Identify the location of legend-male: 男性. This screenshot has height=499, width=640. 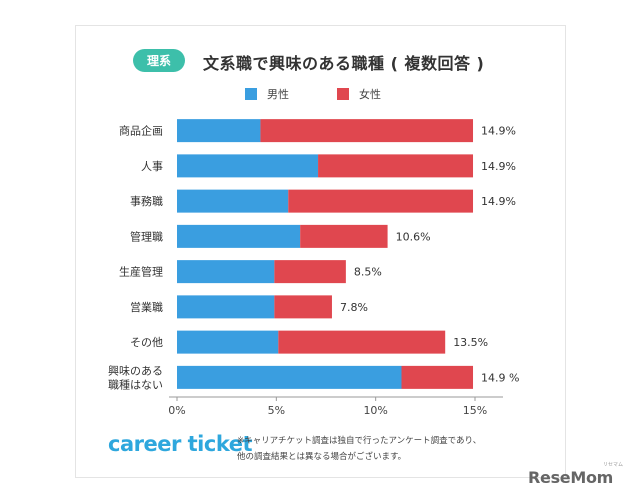
(267, 94).